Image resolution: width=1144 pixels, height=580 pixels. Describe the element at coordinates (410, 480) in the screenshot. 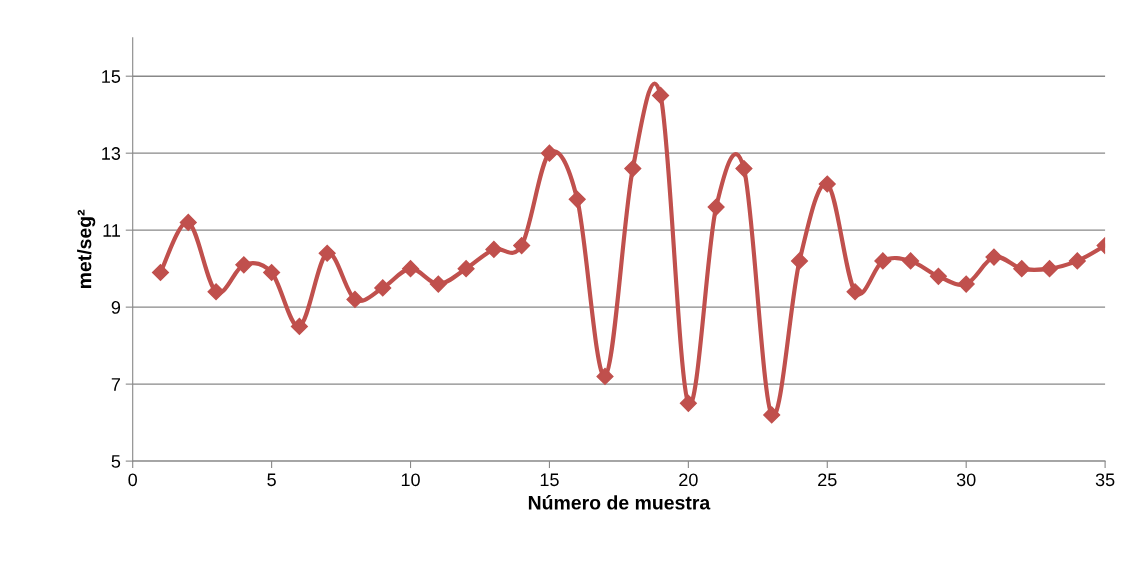

I see `x-tick-label: 10` at that location.